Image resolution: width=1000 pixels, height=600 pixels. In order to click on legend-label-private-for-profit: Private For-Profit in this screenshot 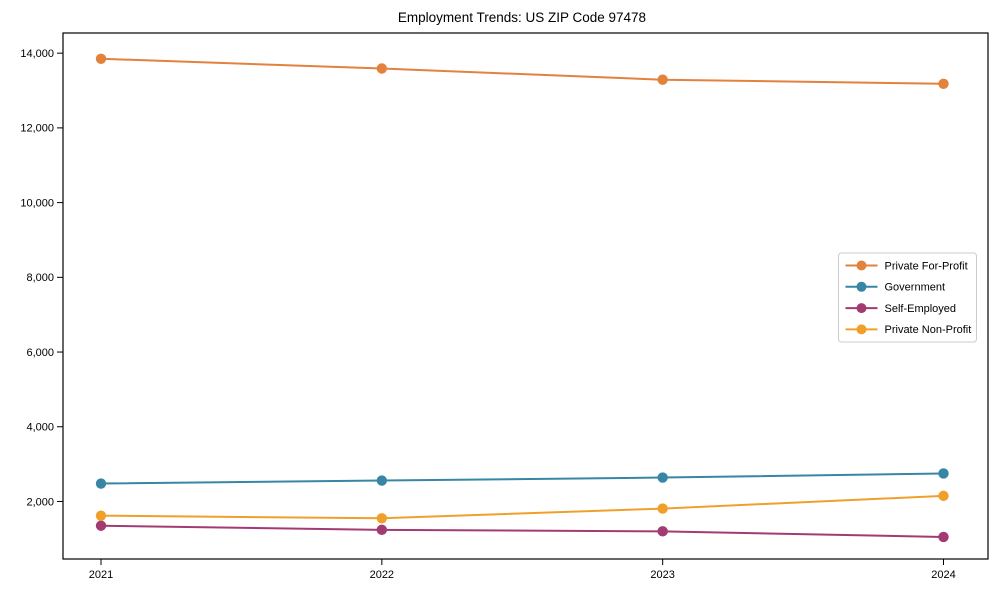, I will do `click(926, 266)`.